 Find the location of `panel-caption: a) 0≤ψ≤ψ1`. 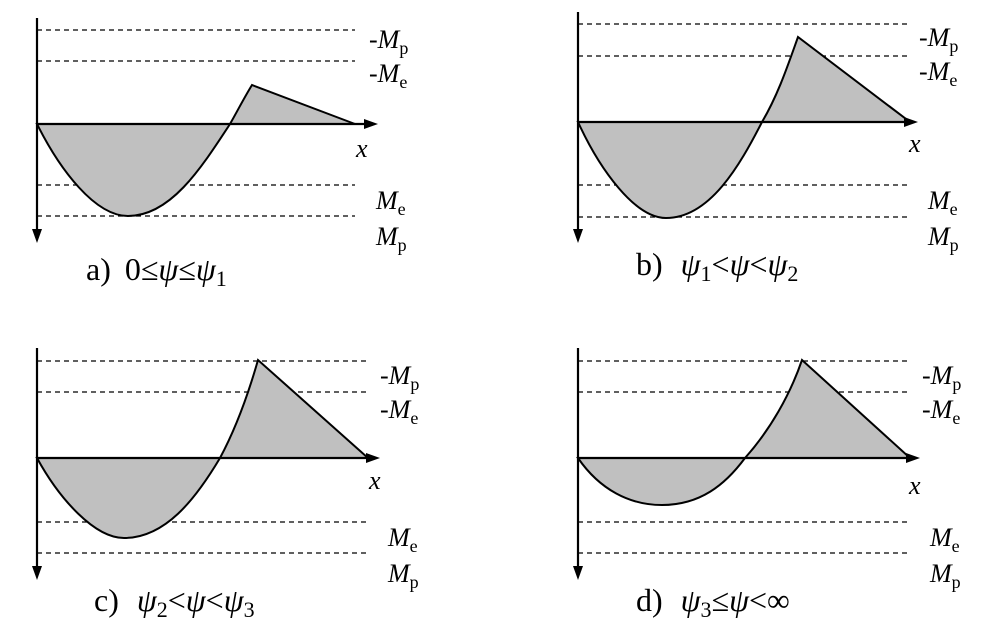

panel-caption: a) 0≤ψ≤ψ1 is located at coordinates (156, 271).